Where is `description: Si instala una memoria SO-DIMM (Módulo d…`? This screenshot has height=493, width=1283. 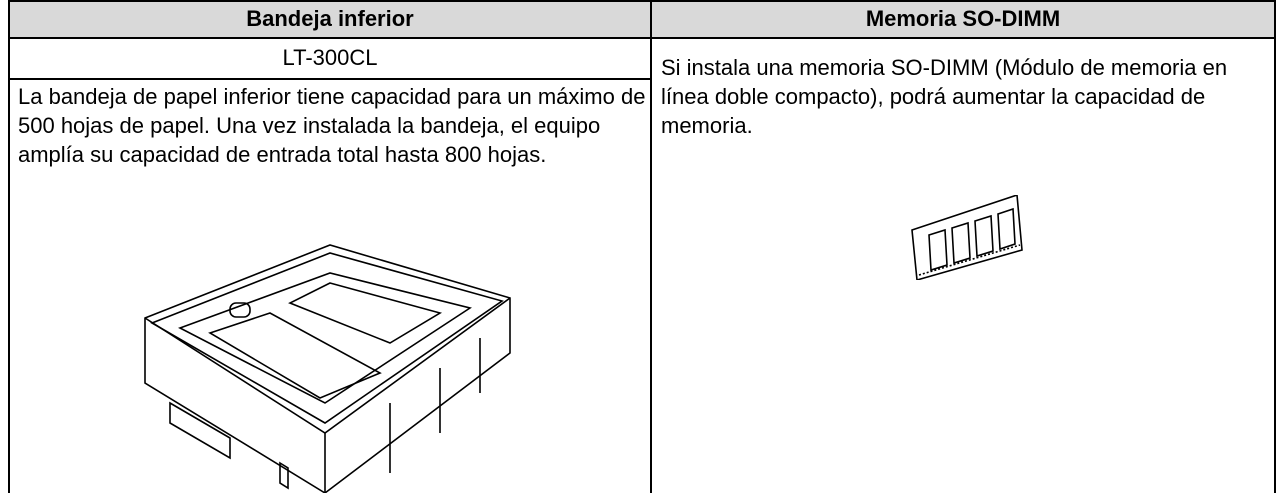
description: Si instala una memoria SO-DIMM (Módulo d… is located at coordinates (944, 96).